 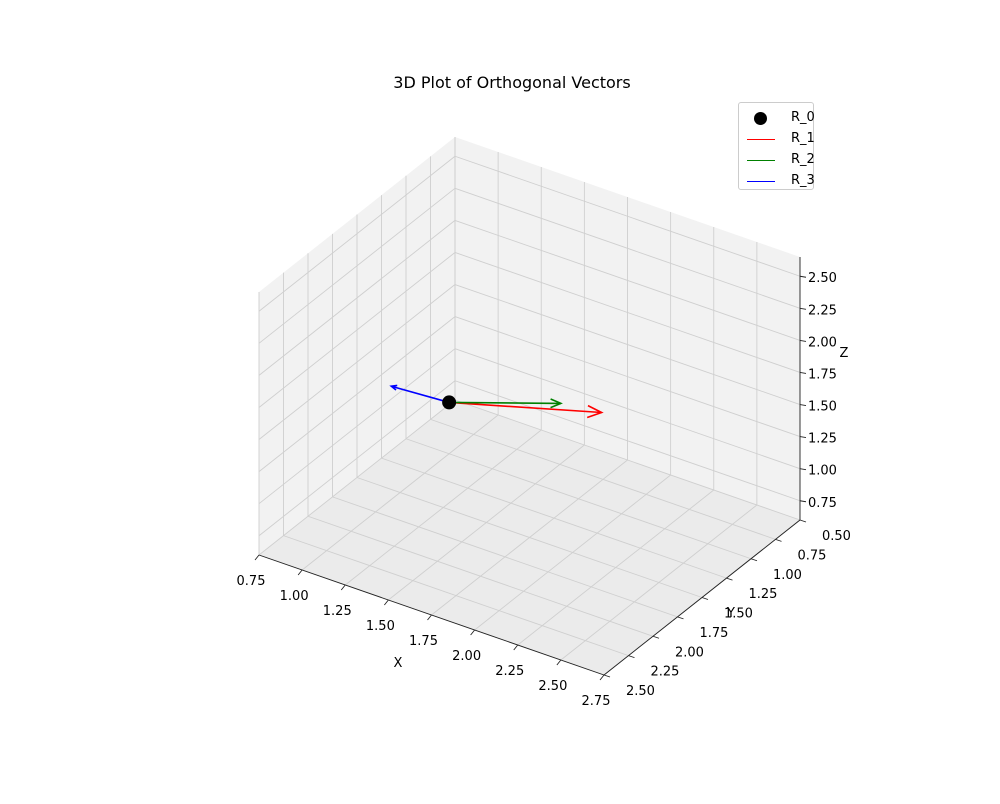 What do you see at coordinates (596, 701) in the screenshot?
I see `x-tick-label: 2.75` at bounding box center [596, 701].